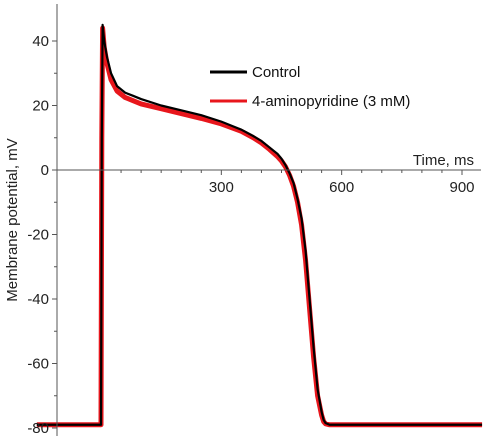 The width and height of the screenshot is (484, 445). What do you see at coordinates (221, 187) in the screenshot?
I see `x-tick-label: 300` at bounding box center [221, 187].